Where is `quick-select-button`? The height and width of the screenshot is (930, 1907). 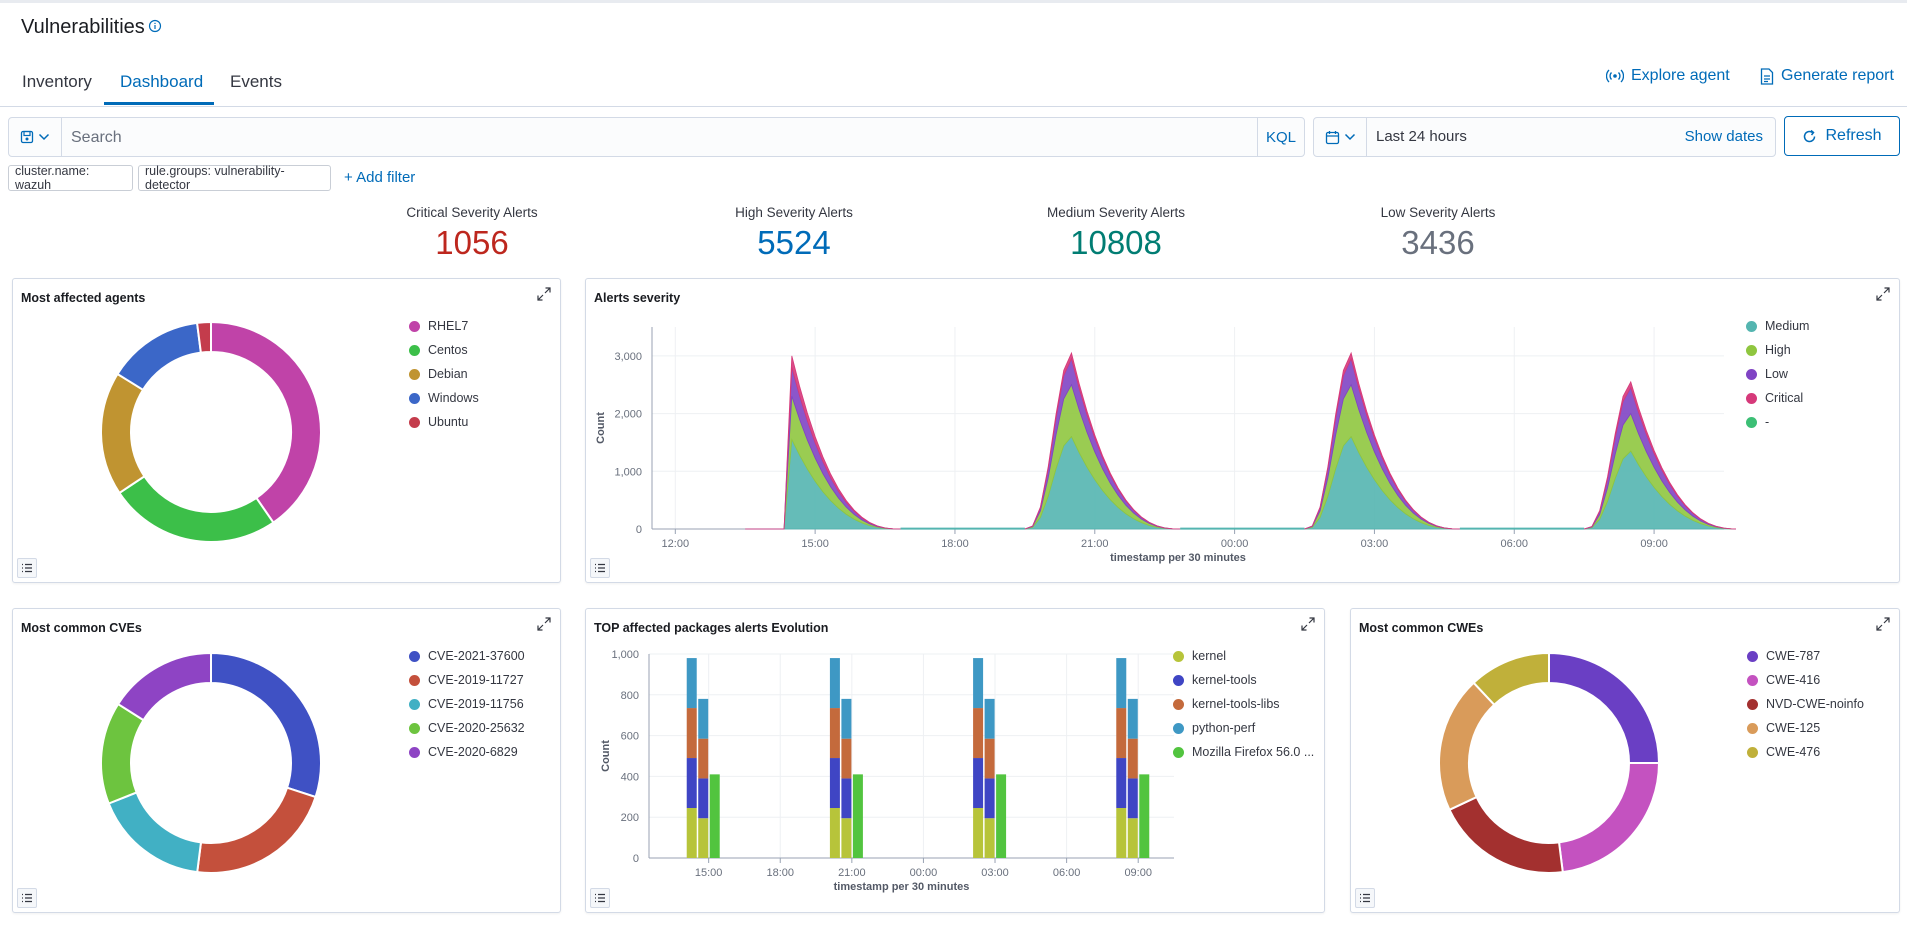 quick-select-button is located at coordinates (1340, 137).